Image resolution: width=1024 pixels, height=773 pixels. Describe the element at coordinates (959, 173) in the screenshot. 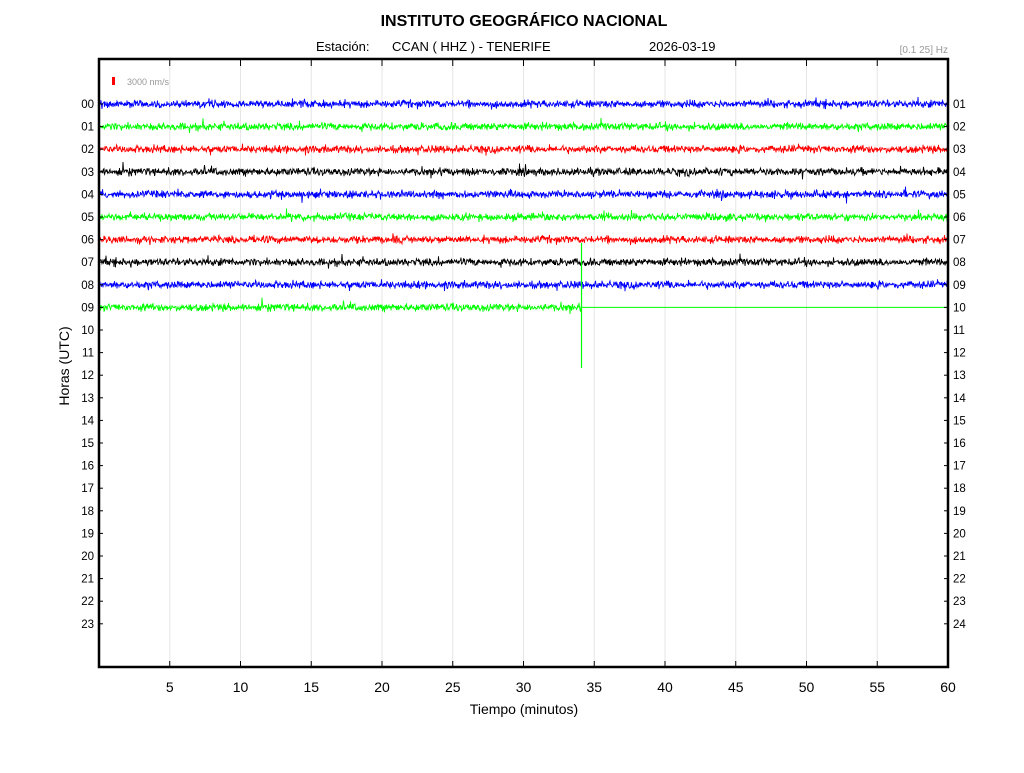

I see `y-tick-label-right: 04` at that location.